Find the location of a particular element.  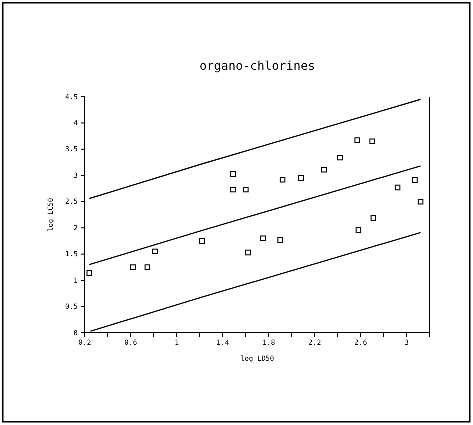

chart-title: organo-chlorines is located at coordinates (258, 66).